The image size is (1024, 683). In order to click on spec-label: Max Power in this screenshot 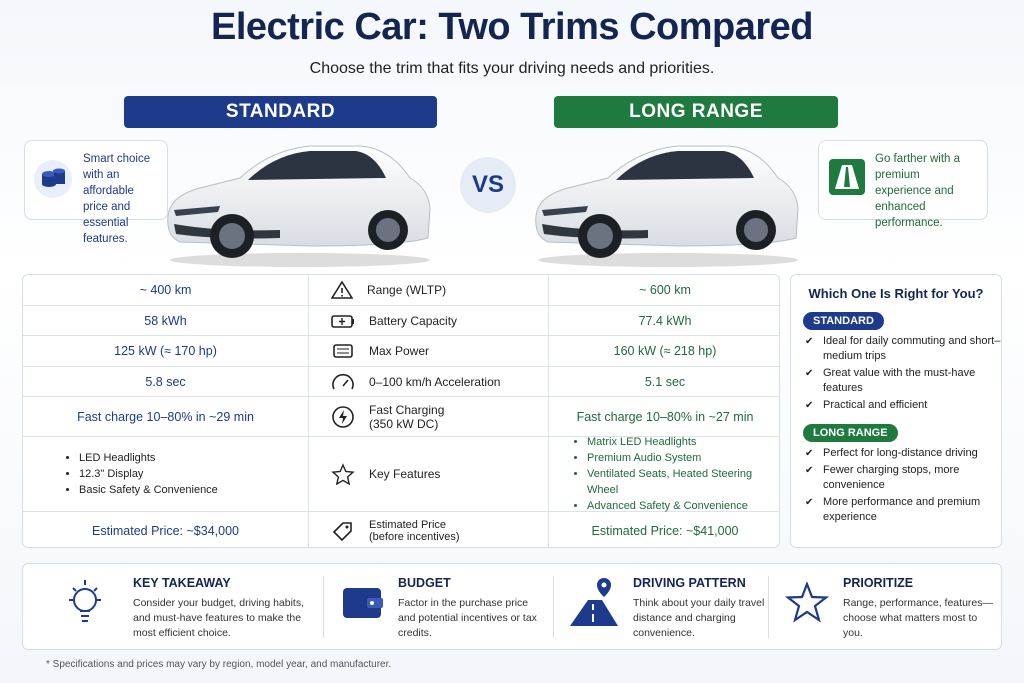, I will do `click(399, 351)`.